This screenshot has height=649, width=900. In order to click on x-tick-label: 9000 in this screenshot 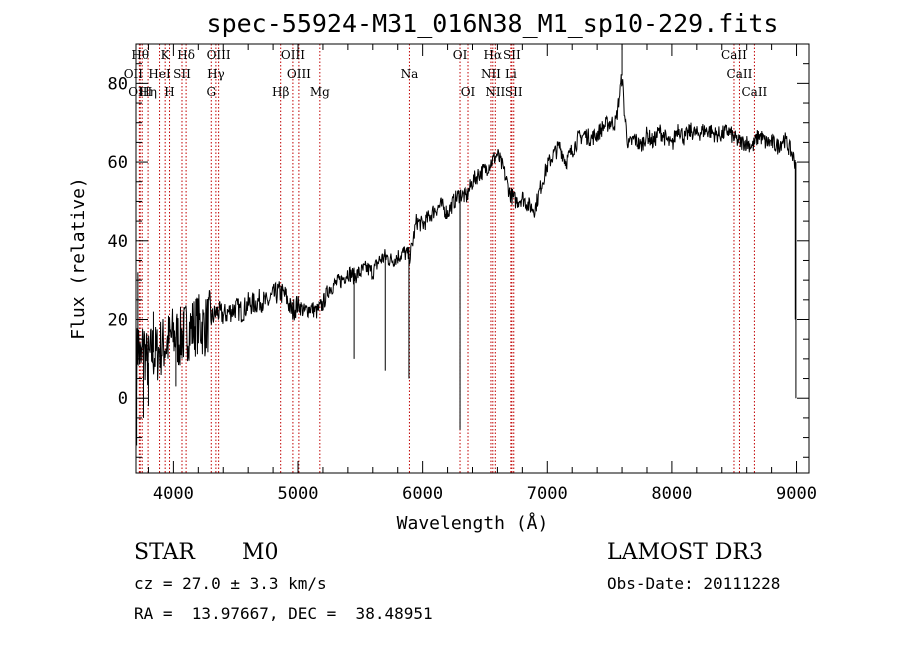, I will do `click(796, 494)`.